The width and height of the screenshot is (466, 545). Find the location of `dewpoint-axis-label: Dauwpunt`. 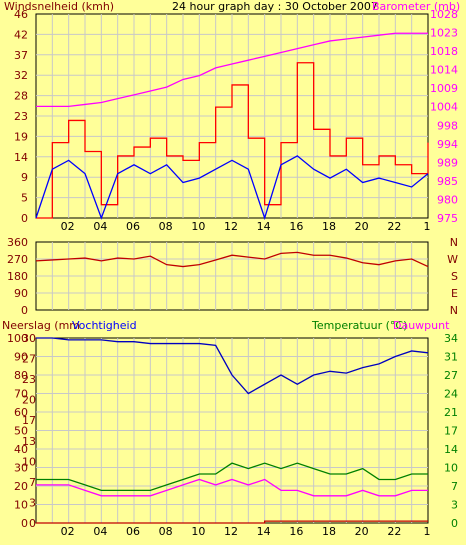

dewpoint-axis-label: Dauwpunt is located at coordinates (421, 325).